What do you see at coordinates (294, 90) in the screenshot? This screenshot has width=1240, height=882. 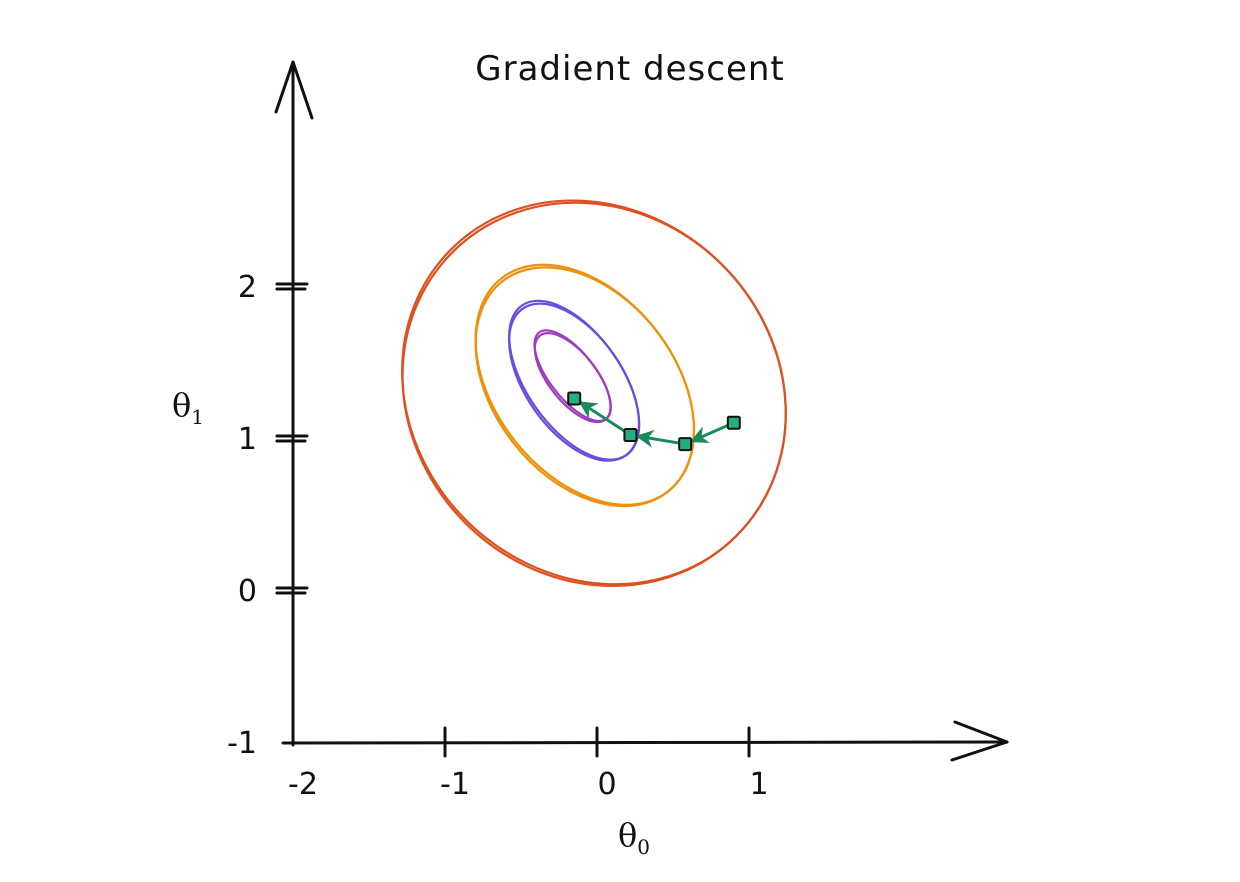 I see `y-axis-arrow` at bounding box center [294, 90].